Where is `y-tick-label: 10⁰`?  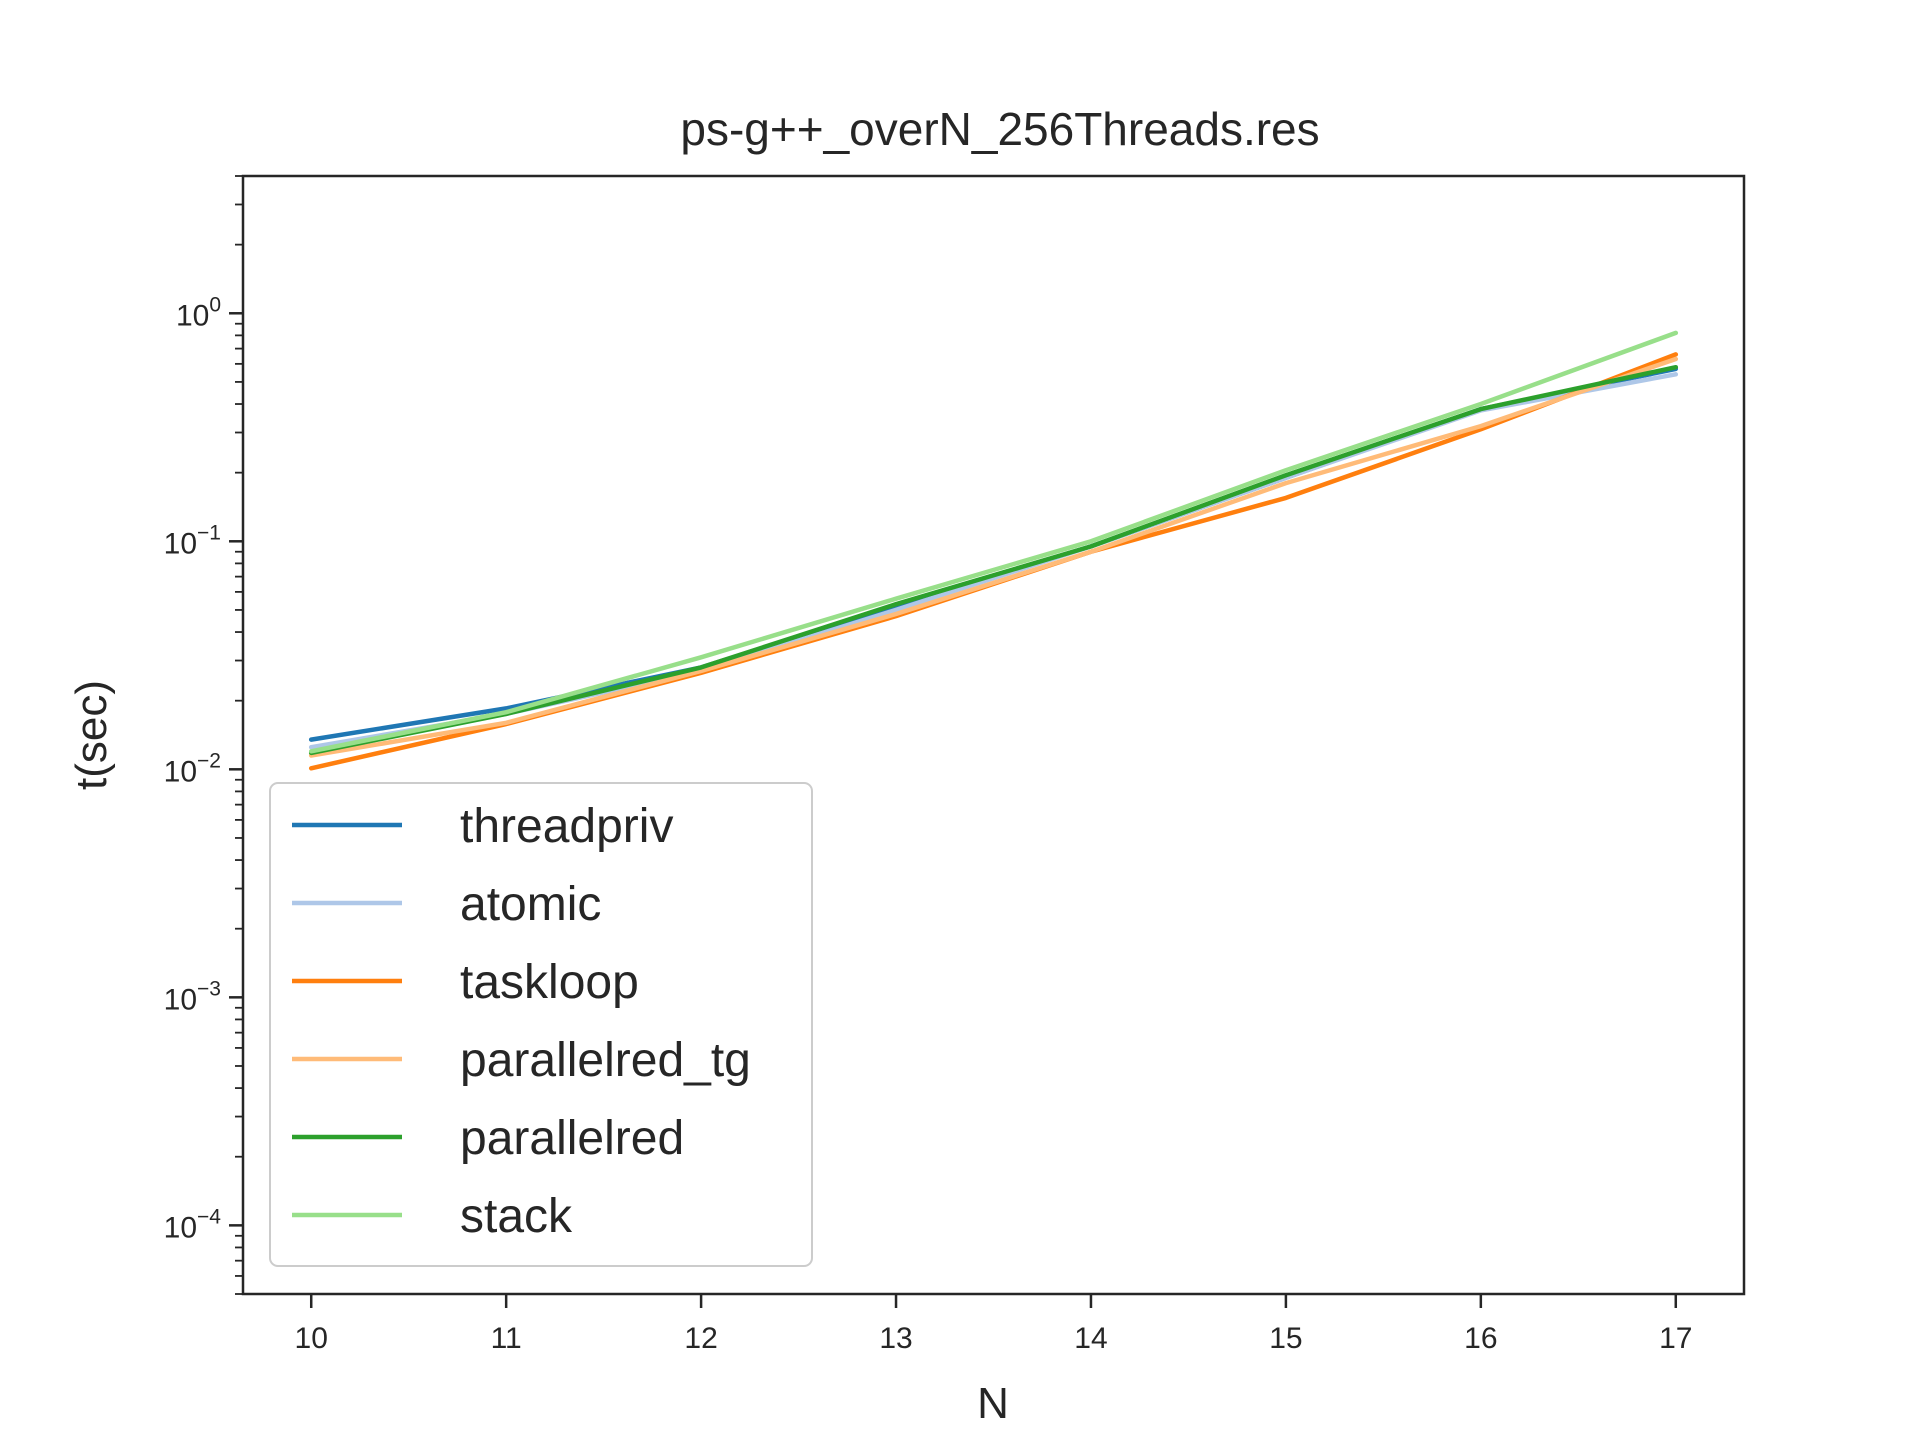
y-tick-label: 10⁰ is located at coordinates (198, 312).